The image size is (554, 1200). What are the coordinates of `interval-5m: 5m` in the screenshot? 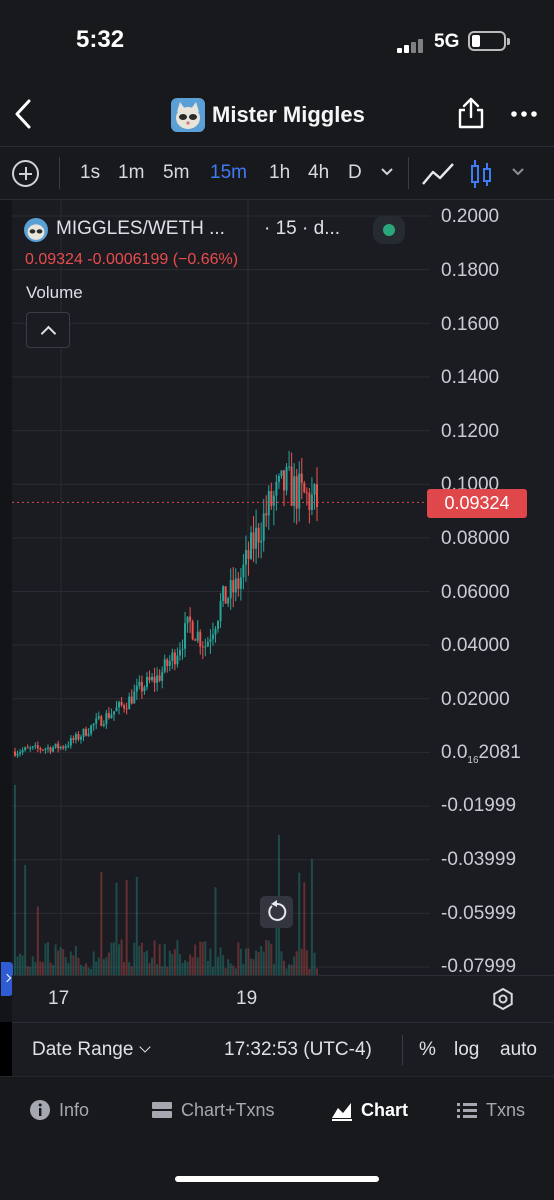 It's located at (176, 172).